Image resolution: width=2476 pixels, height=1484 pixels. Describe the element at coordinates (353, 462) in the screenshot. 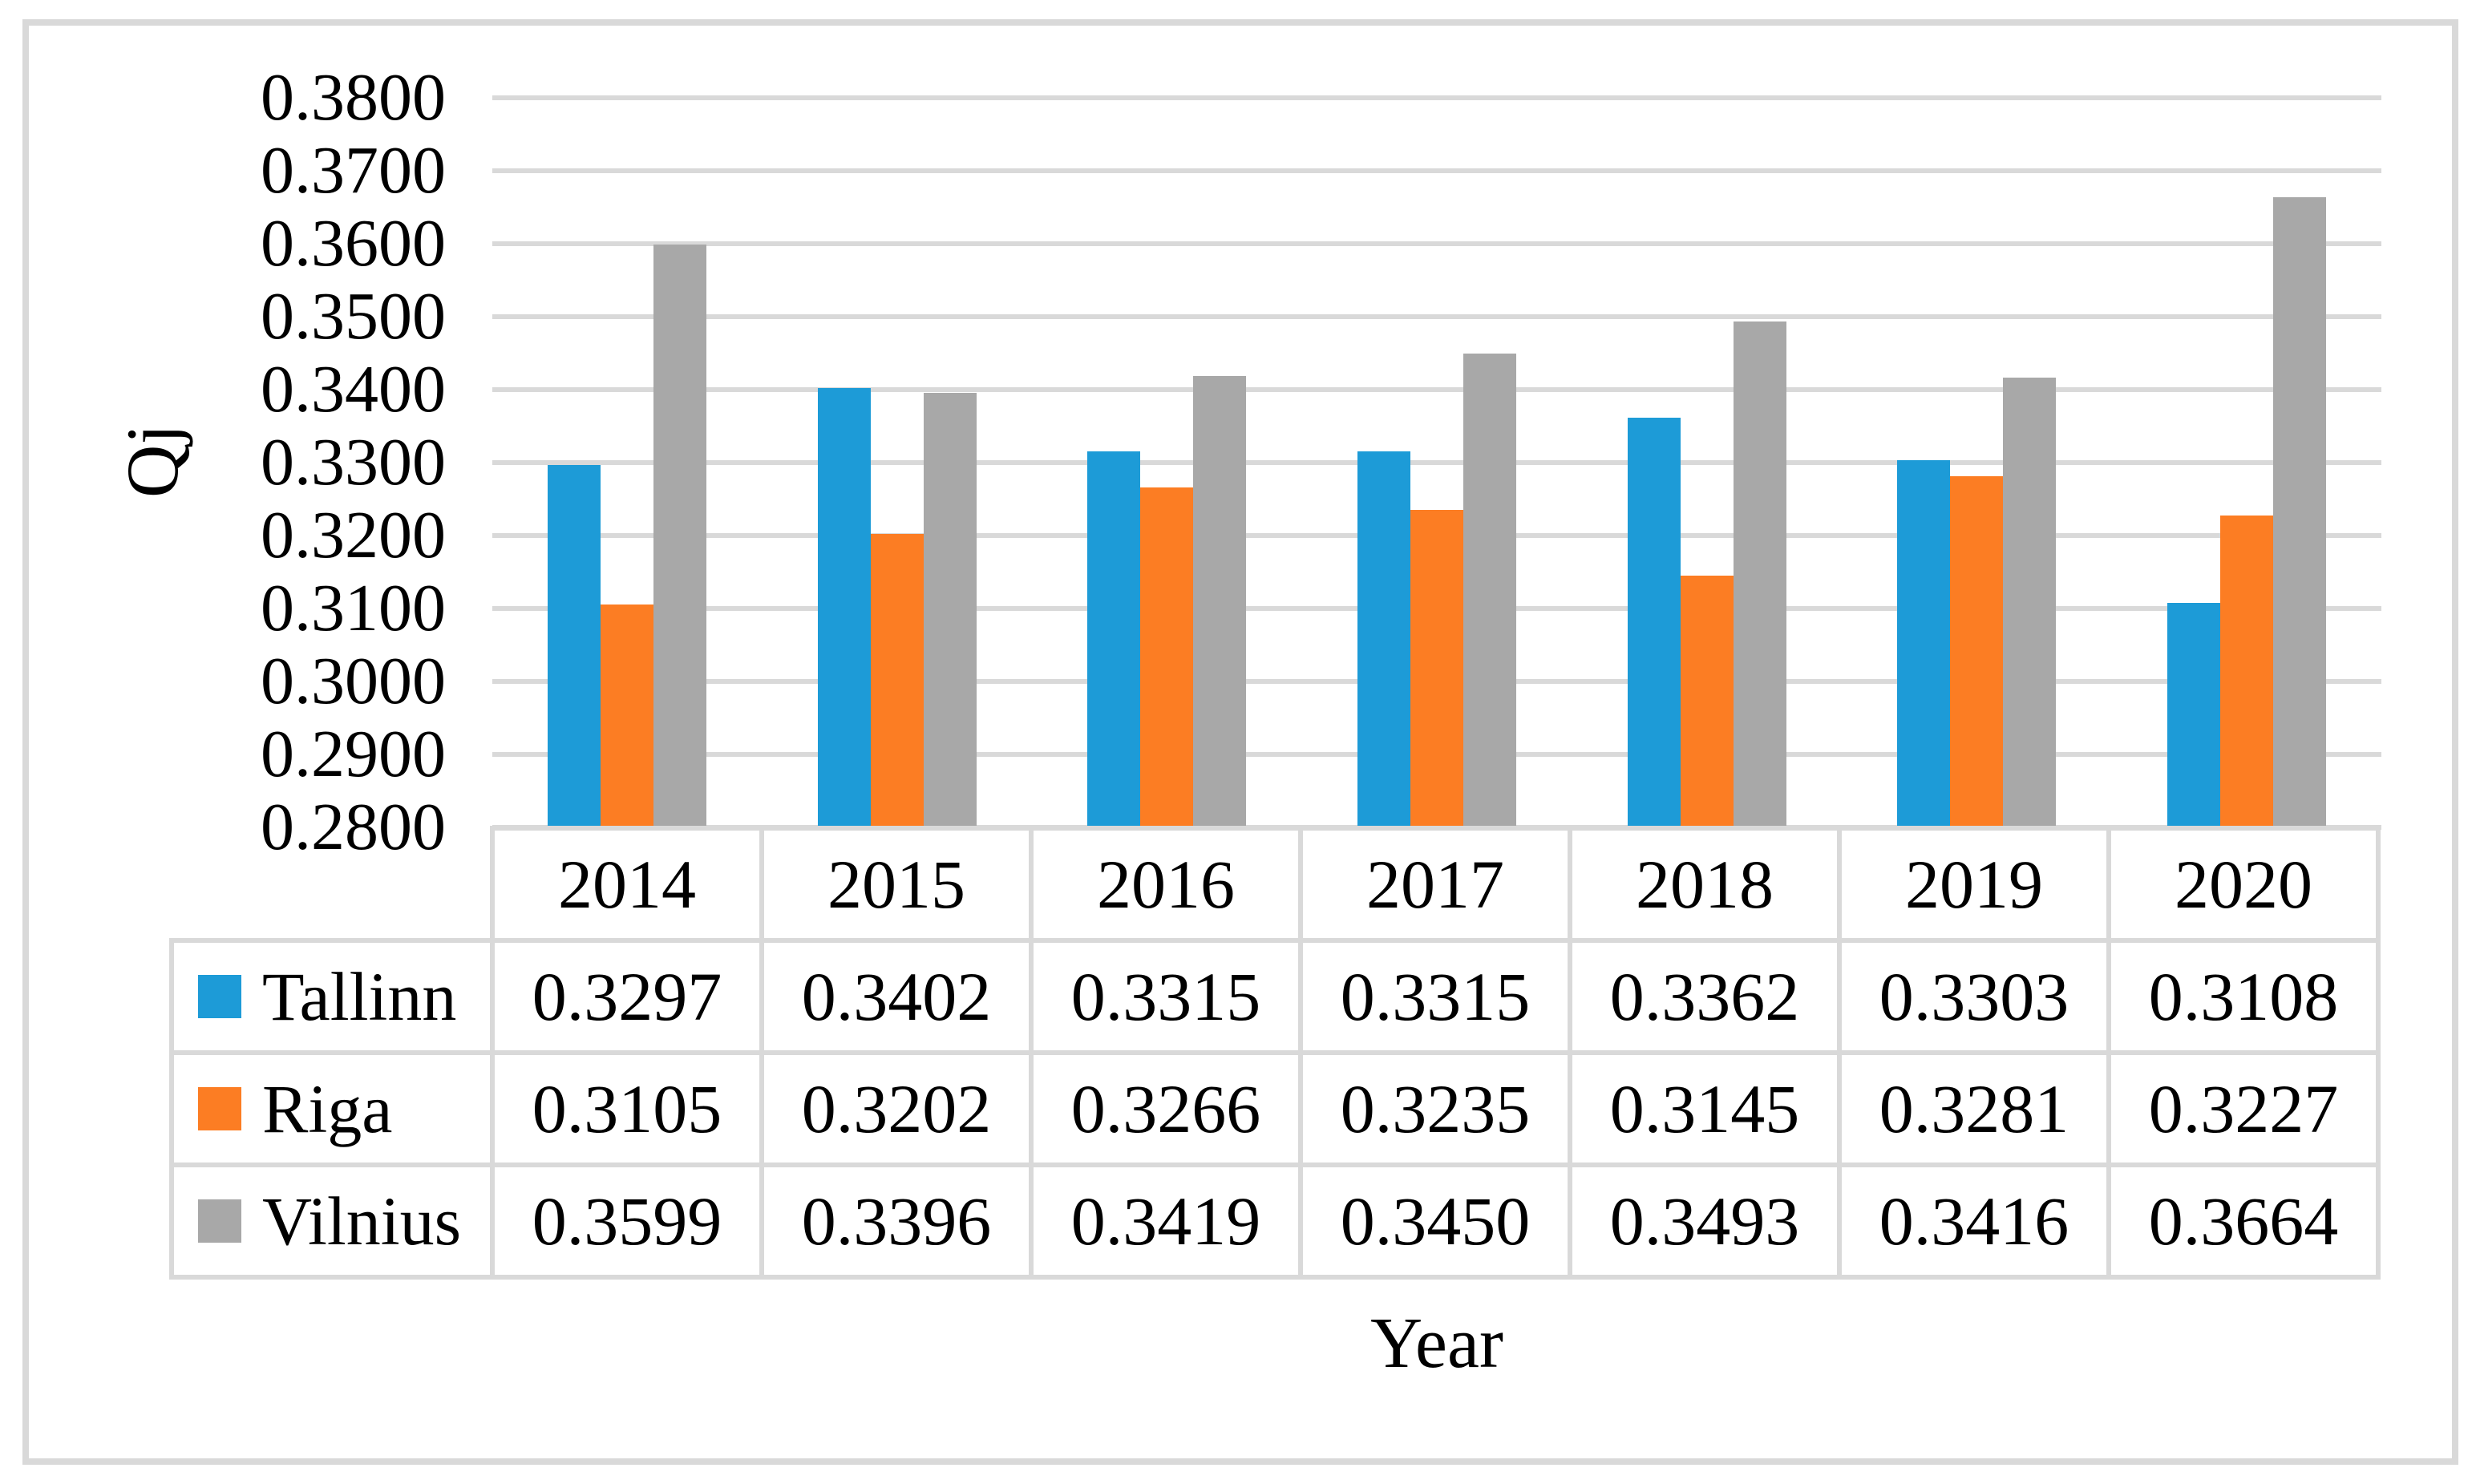

I see `y-tick-label: 0.3300` at that location.